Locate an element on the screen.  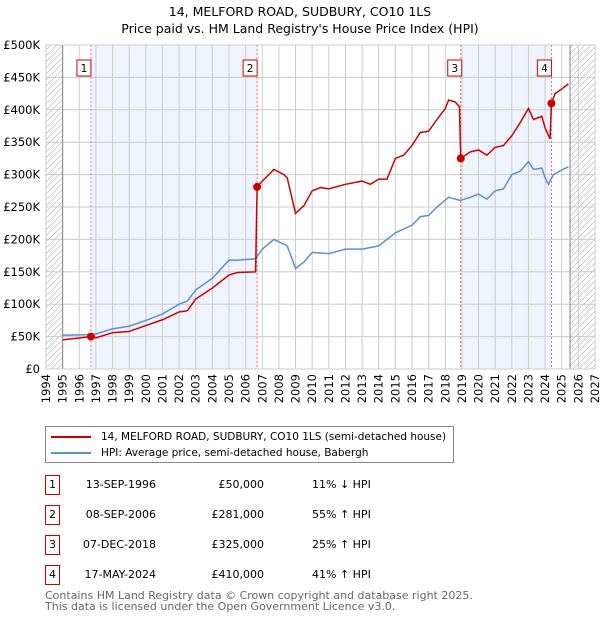
sale-number-badge: 4 is located at coordinates (52, 575).